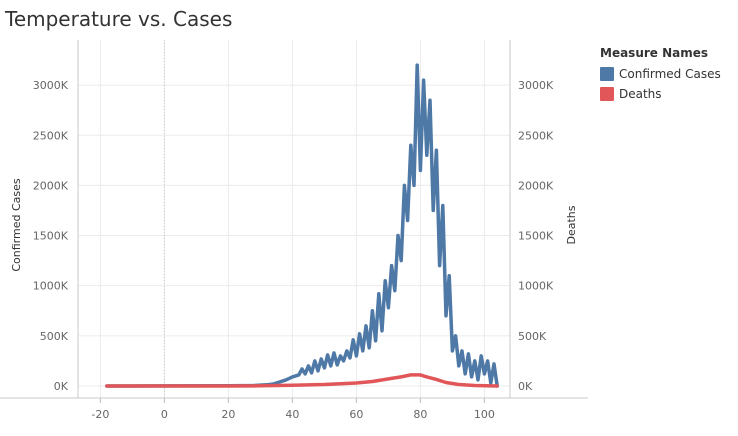 The height and width of the screenshot is (436, 738). Describe the element at coordinates (51, 135) in the screenshot. I see `y-tick-label: 2500K` at that location.